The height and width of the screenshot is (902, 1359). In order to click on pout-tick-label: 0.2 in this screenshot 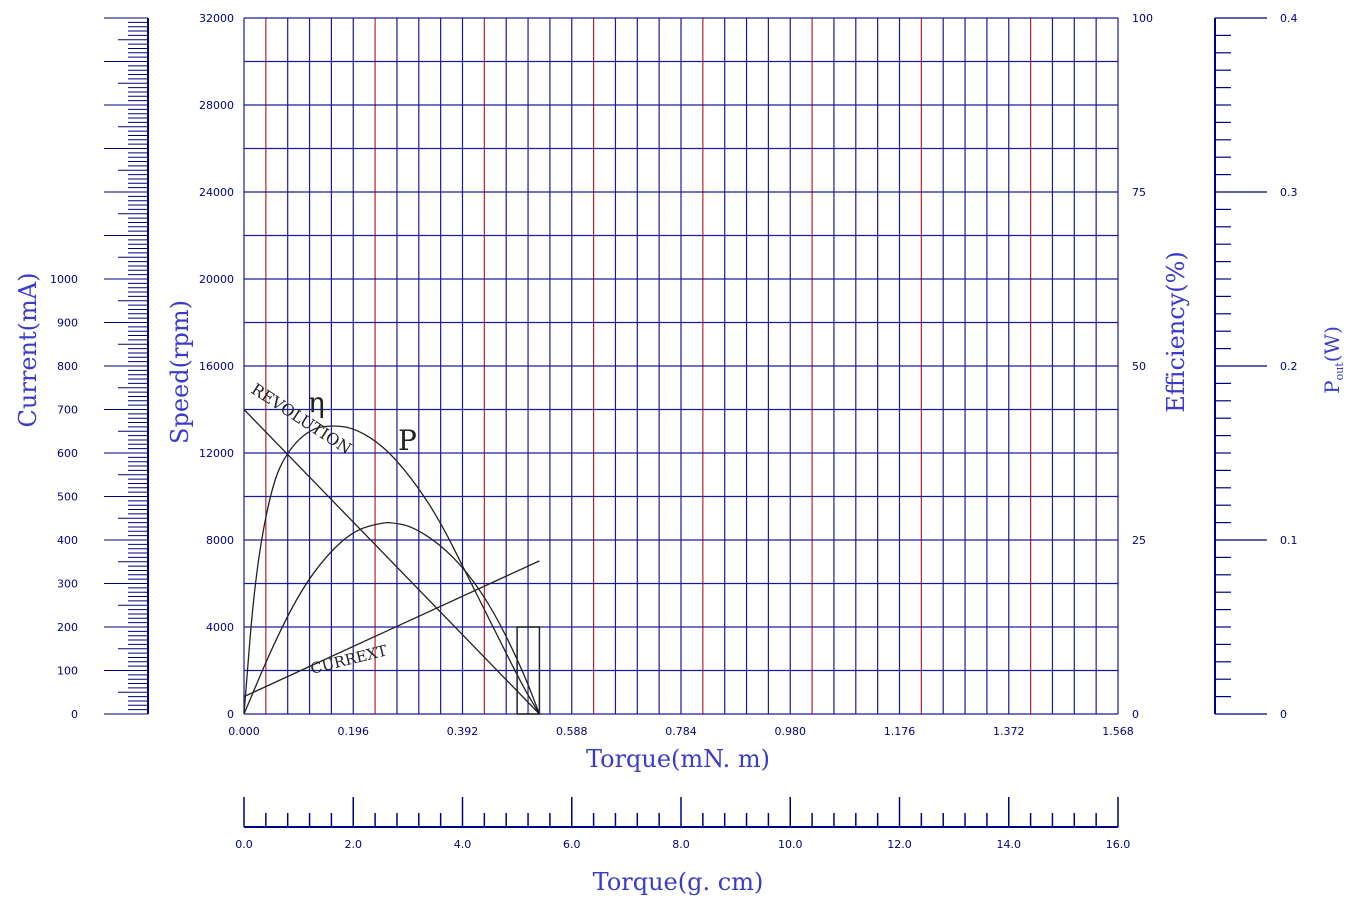, I will do `click(1289, 366)`.